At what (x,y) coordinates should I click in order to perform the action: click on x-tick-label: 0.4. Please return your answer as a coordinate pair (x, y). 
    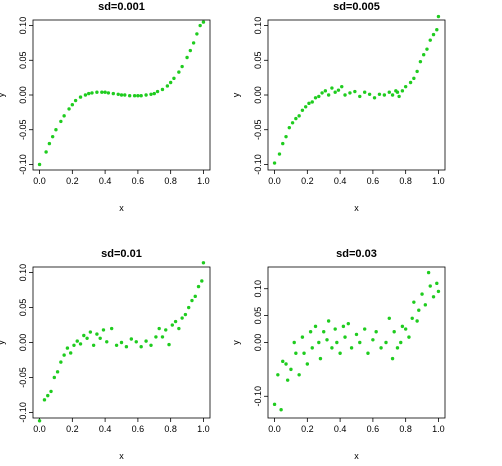
    Looking at the image, I should click on (105, 181).